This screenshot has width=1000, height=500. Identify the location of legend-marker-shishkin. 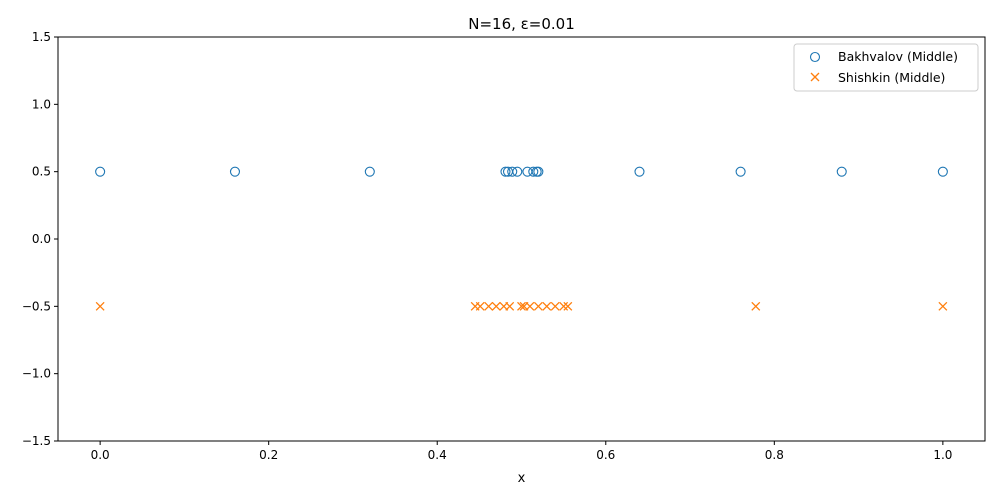
(815, 77).